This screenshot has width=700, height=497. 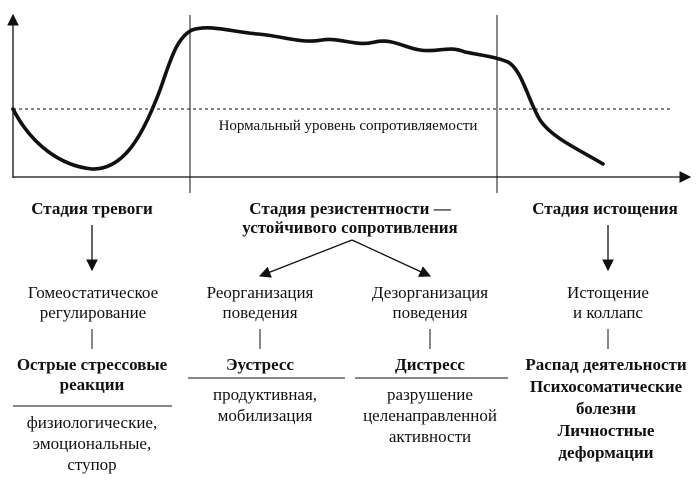 I want to click on stage-resistance-title-line2: устойчивого сопротивления, so click(x=350, y=227).